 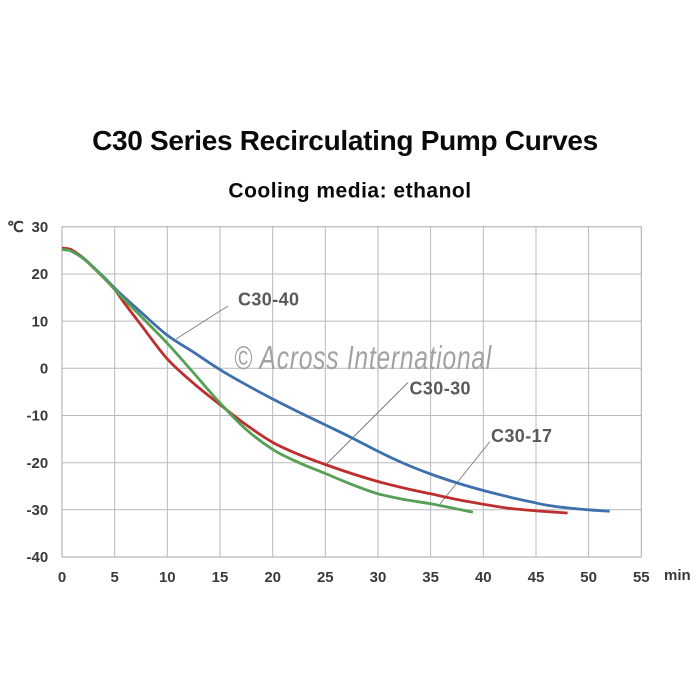 I want to click on svg-text: C30-40, so click(x=268, y=300).